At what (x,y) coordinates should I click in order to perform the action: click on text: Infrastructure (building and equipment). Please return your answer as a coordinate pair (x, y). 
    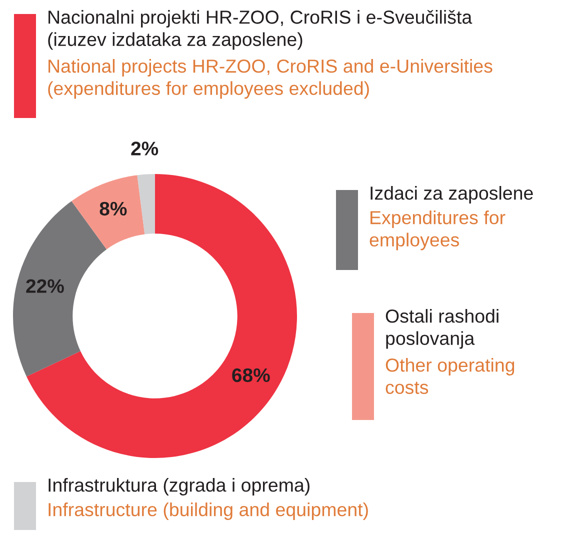
    Looking at the image, I should click on (208, 511).